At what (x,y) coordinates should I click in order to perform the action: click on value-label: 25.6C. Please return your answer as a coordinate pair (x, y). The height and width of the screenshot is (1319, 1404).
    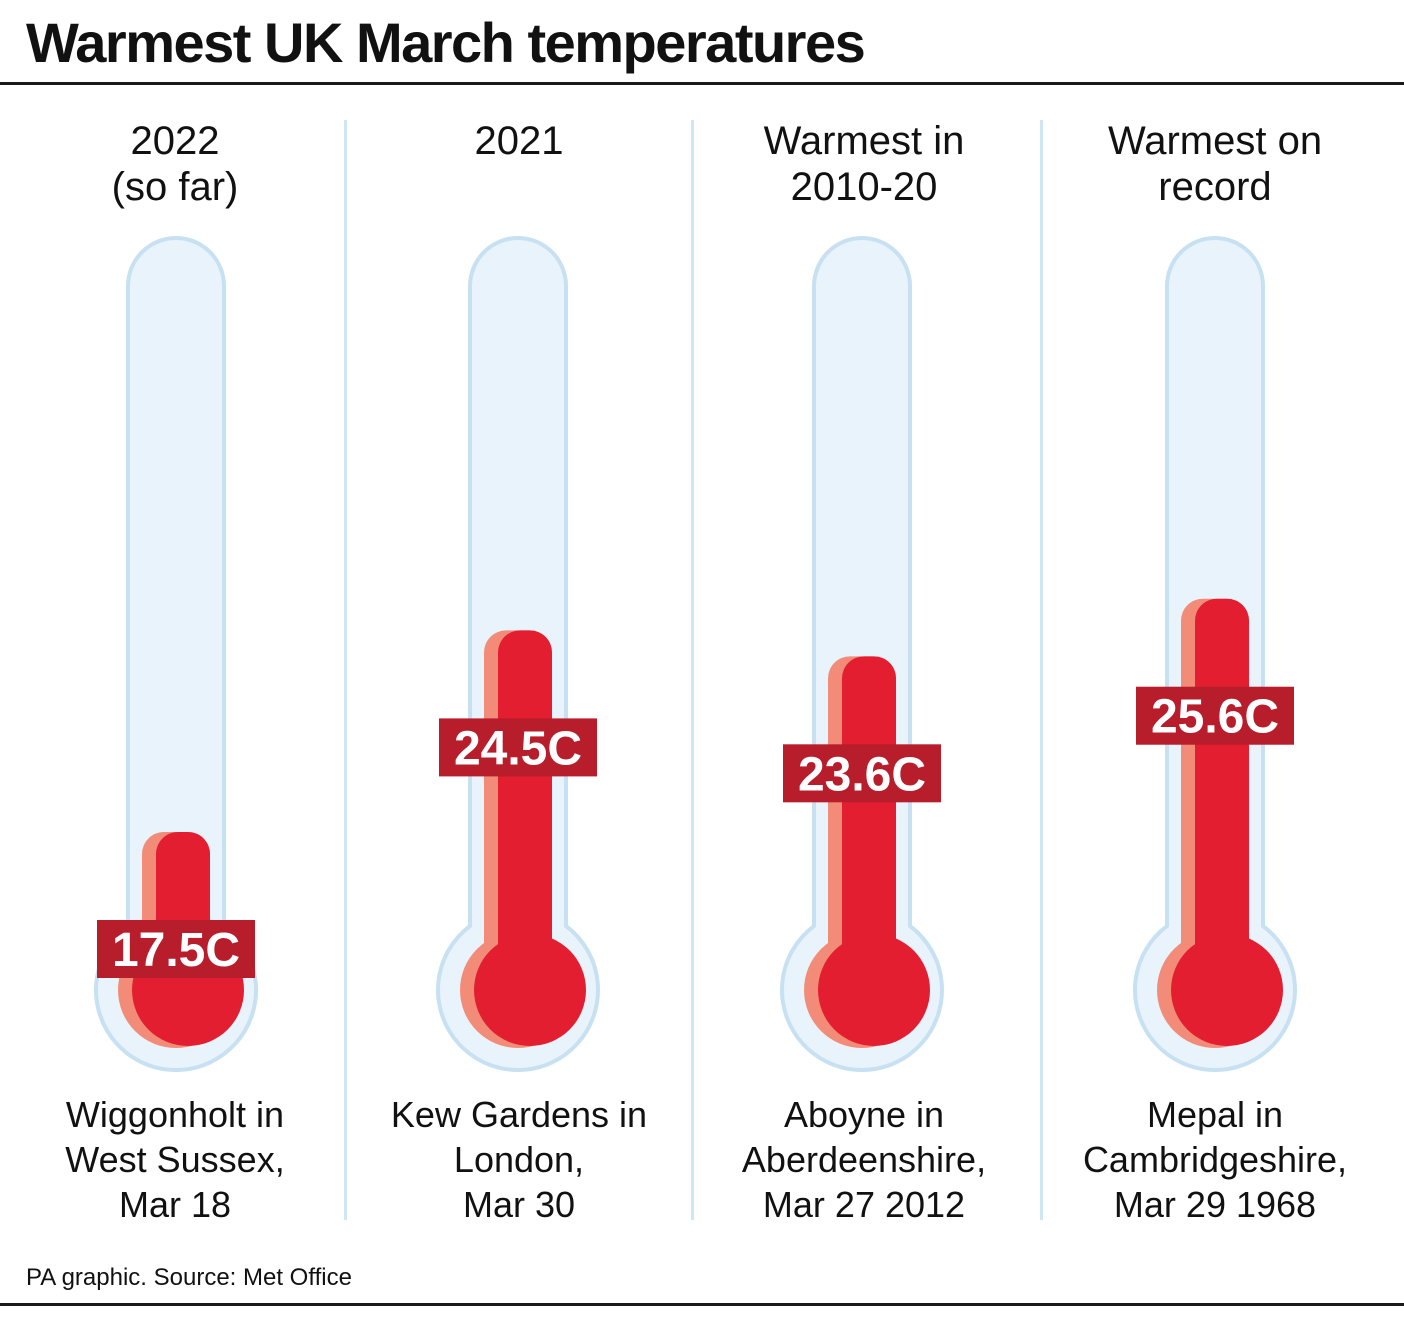
    Looking at the image, I should click on (1215, 717).